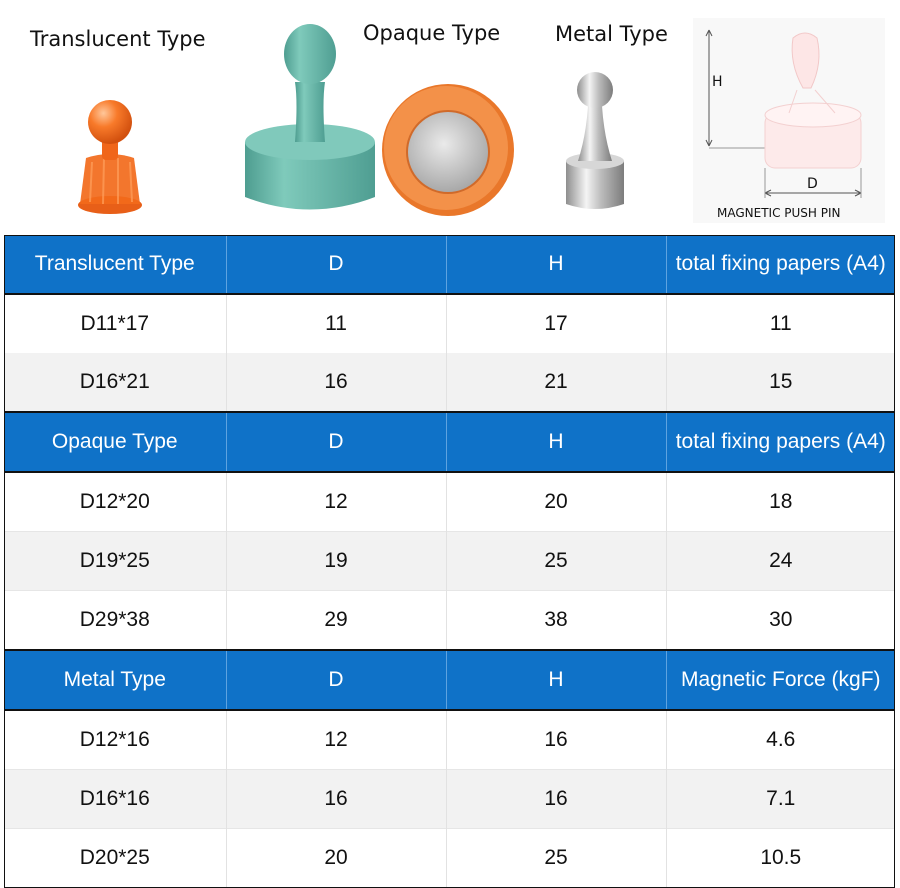 Image resolution: width=900 pixels, height=888 pixels. Describe the element at coordinates (115, 442) in the screenshot. I see `header-type-cell: Opaque Type` at that location.